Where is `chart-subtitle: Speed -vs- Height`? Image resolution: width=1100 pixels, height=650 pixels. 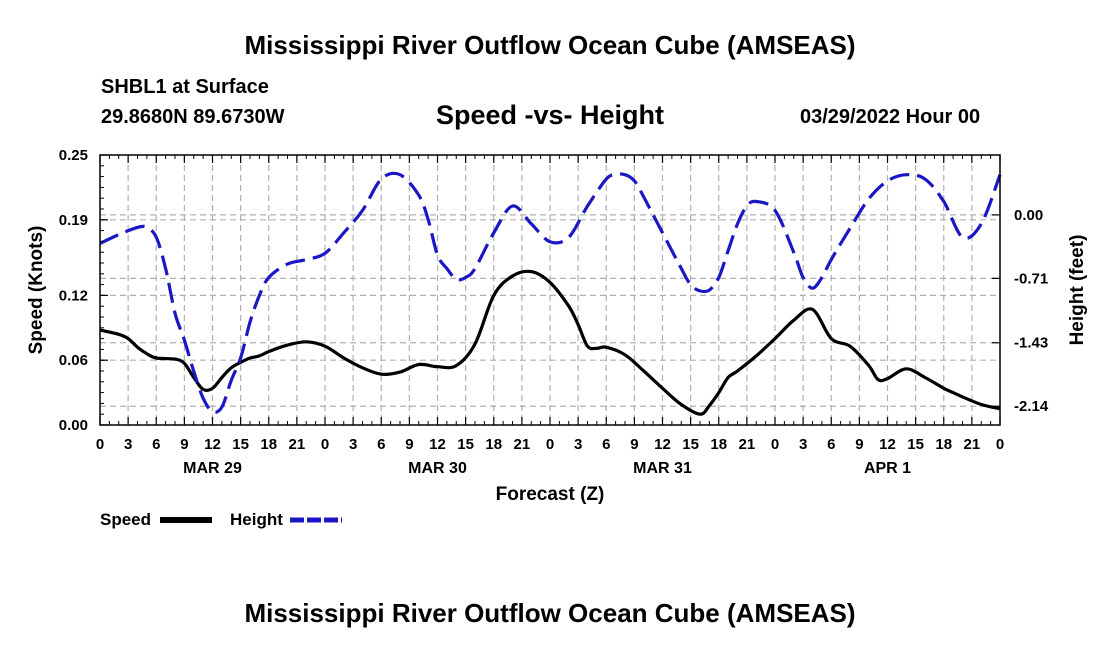 chart-subtitle: Speed -vs- Height is located at coordinates (550, 115).